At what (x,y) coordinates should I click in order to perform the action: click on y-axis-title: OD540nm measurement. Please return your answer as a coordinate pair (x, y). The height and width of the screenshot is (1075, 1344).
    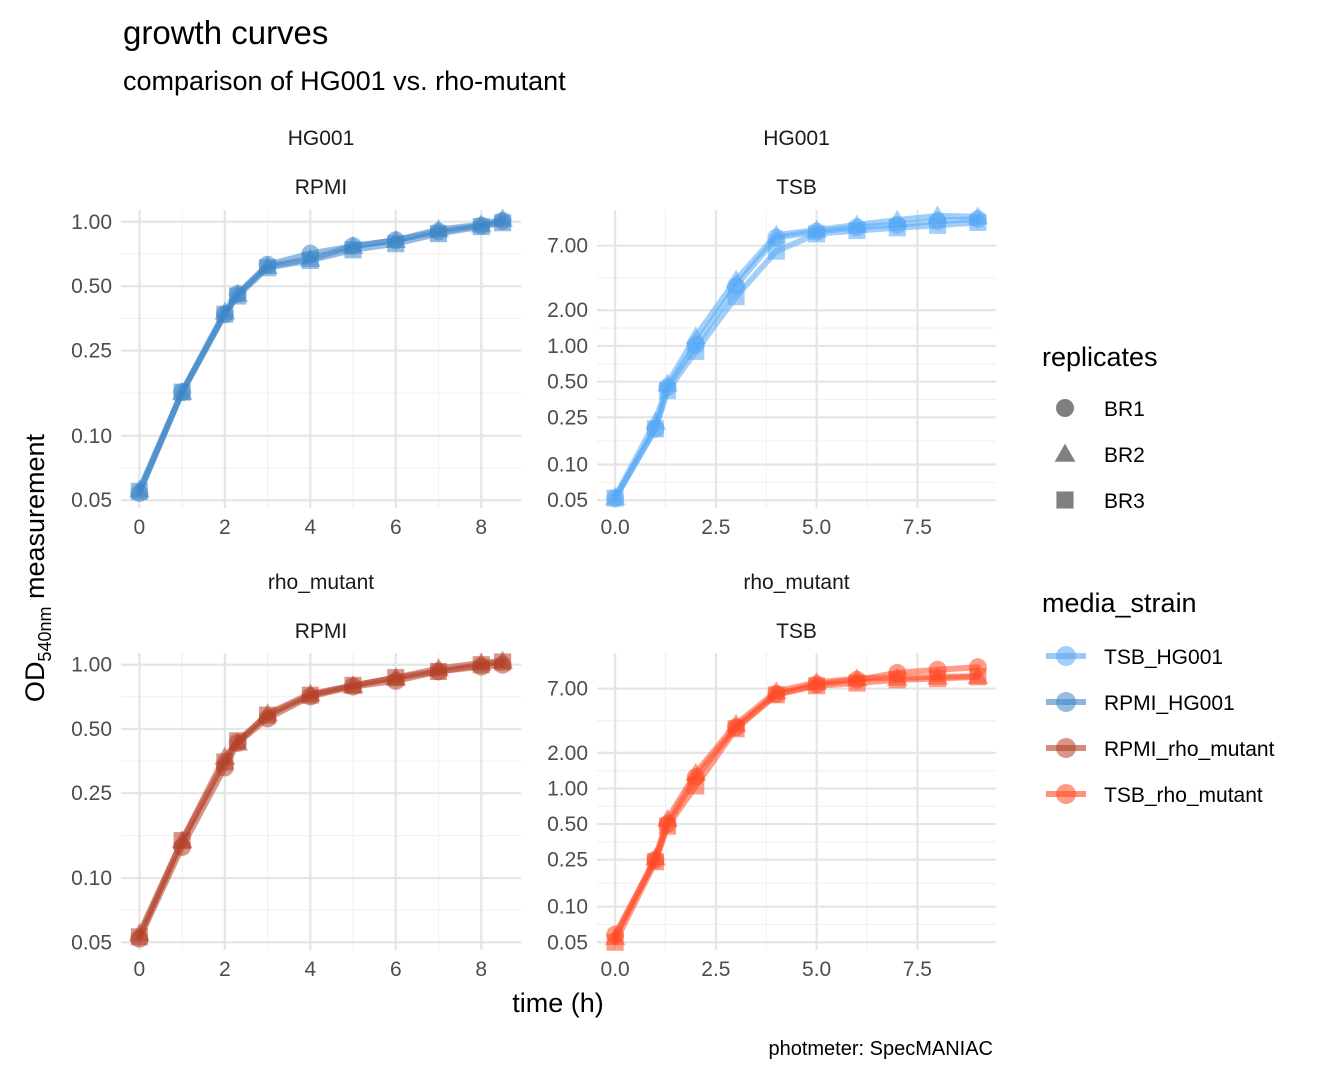
    Looking at the image, I should click on (37, 567).